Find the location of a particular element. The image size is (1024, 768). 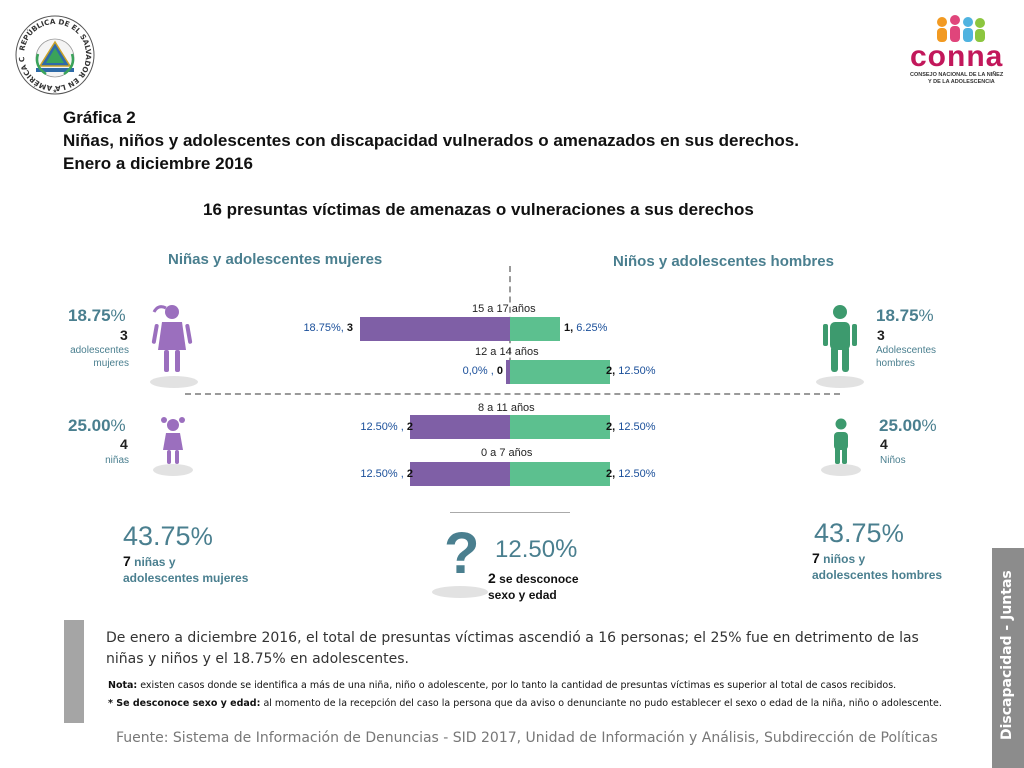

value: 12.50 is located at coordinates (525, 549).